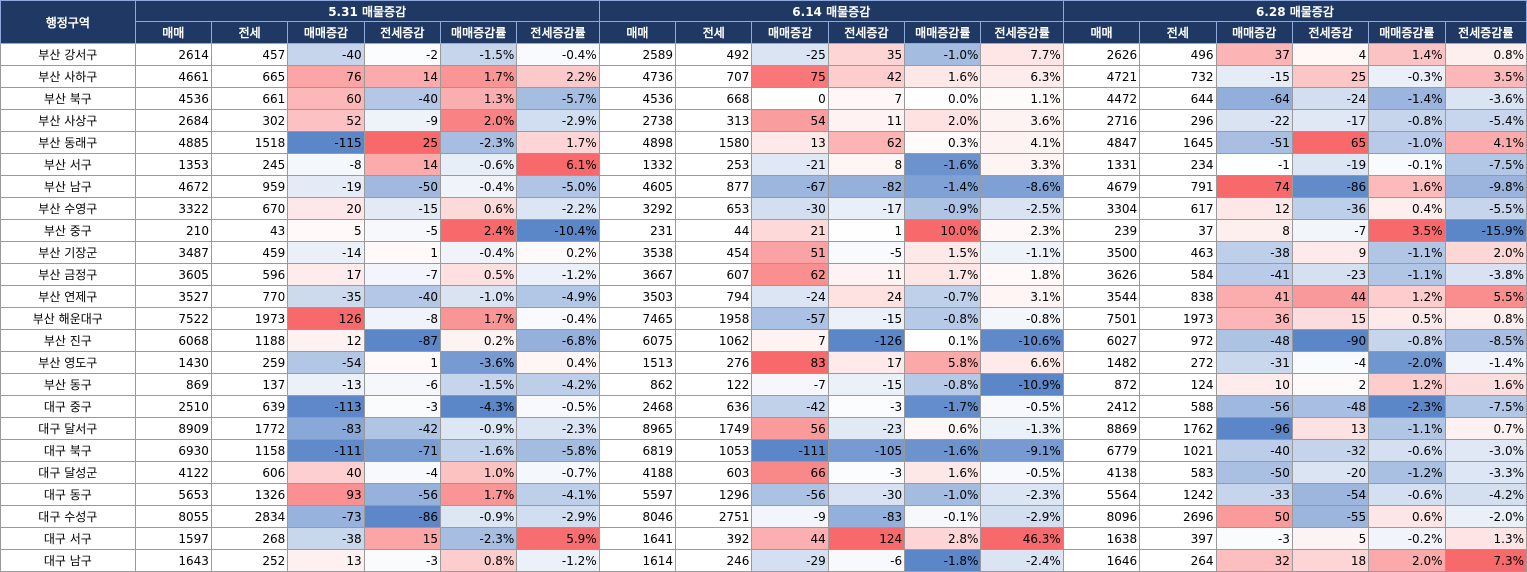 This screenshot has height=572, width=1527. I want to click on sale-count-cell: 4536, so click(173, 98).